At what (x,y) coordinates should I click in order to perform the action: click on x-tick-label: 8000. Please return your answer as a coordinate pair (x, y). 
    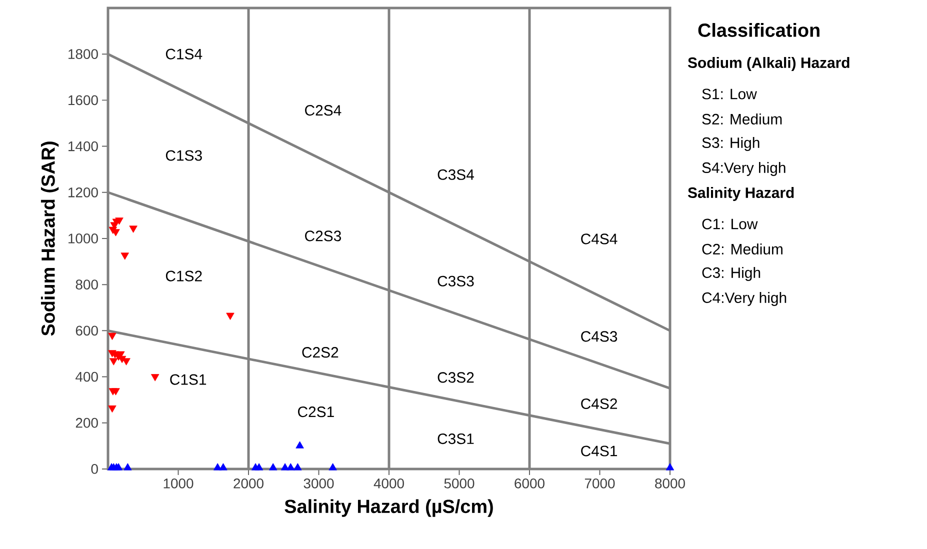
    Looking at the image, I should click on (670, 483).